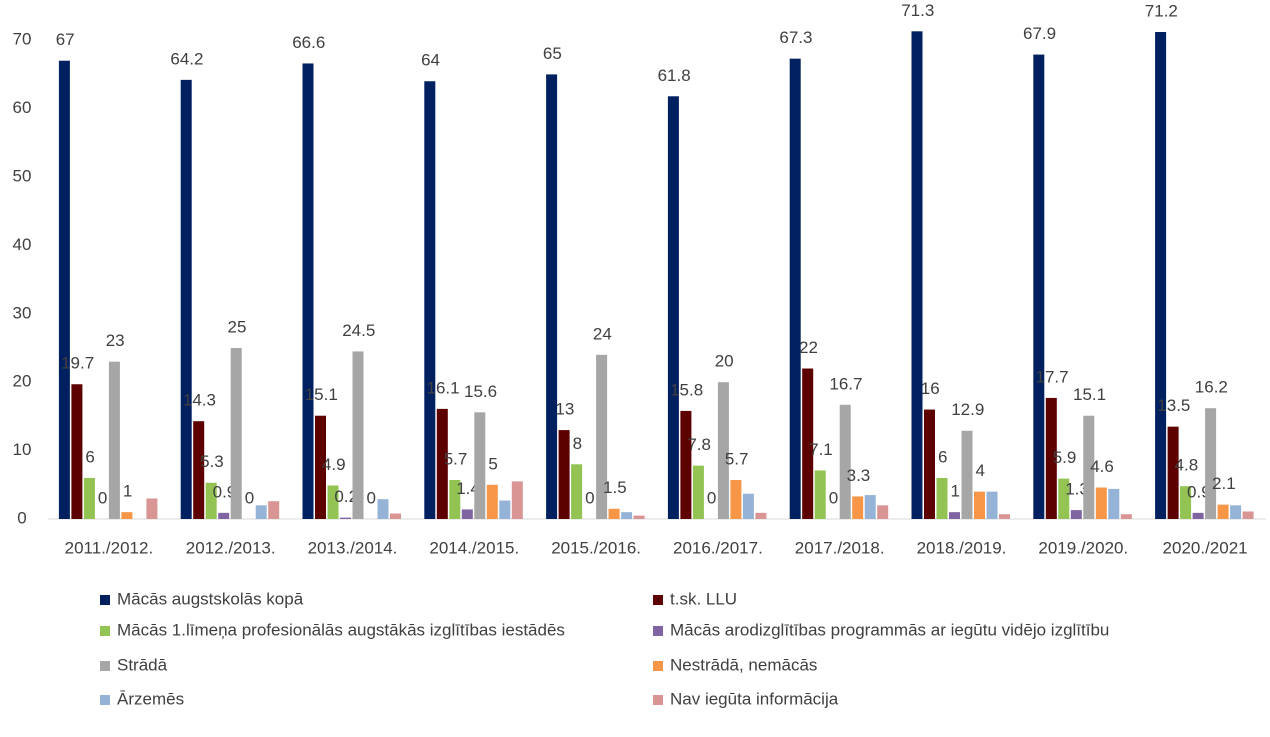 This screenshot has width=1270, height=737. I want to click on data-label: 15.1, so click(321, 394).